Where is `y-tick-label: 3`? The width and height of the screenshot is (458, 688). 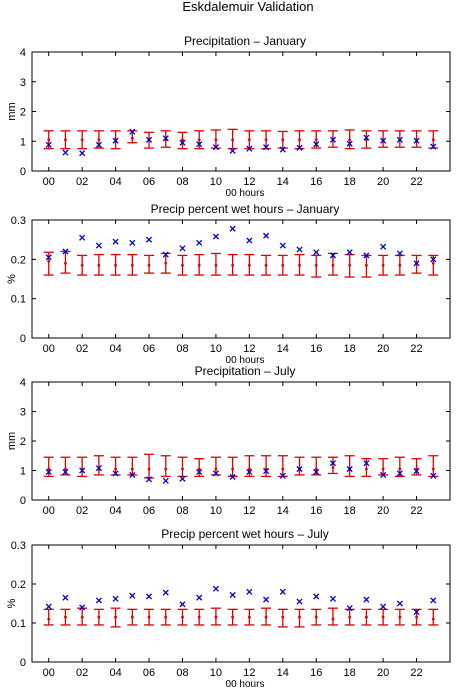 y-tick-label: 3 is located at coordinates (23, 413).